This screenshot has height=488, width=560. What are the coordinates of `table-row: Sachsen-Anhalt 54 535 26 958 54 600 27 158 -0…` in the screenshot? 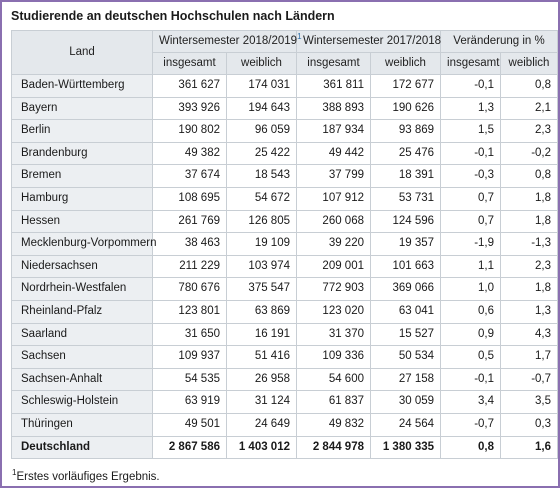 It's located at (285, 379).